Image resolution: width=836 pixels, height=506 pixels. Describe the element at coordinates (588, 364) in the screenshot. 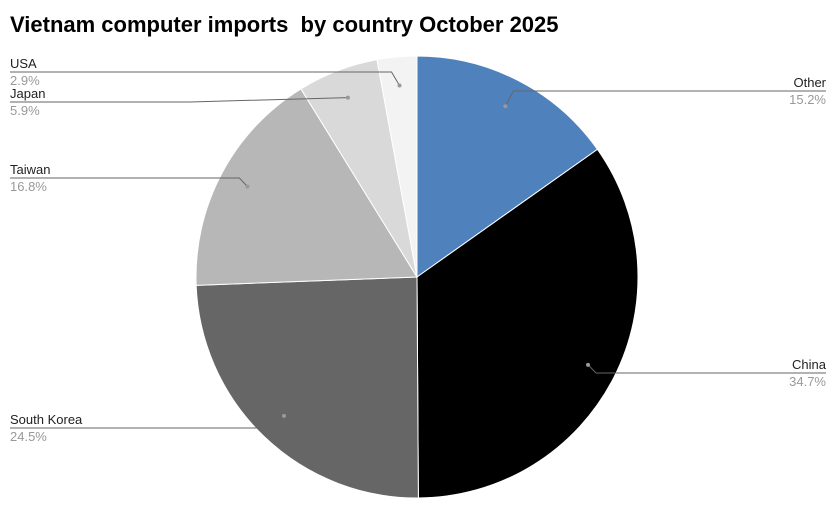

I see `leader-dot-china` at that location.